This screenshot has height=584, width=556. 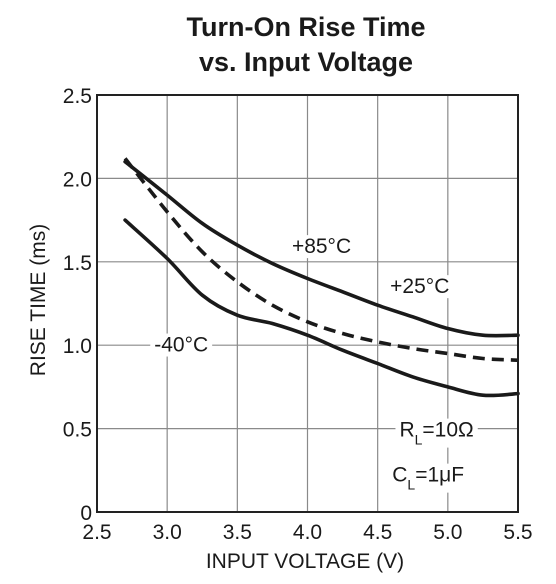 I want to click on annotation-label-rl: RL=10Ω, so click(x=436, y=433).